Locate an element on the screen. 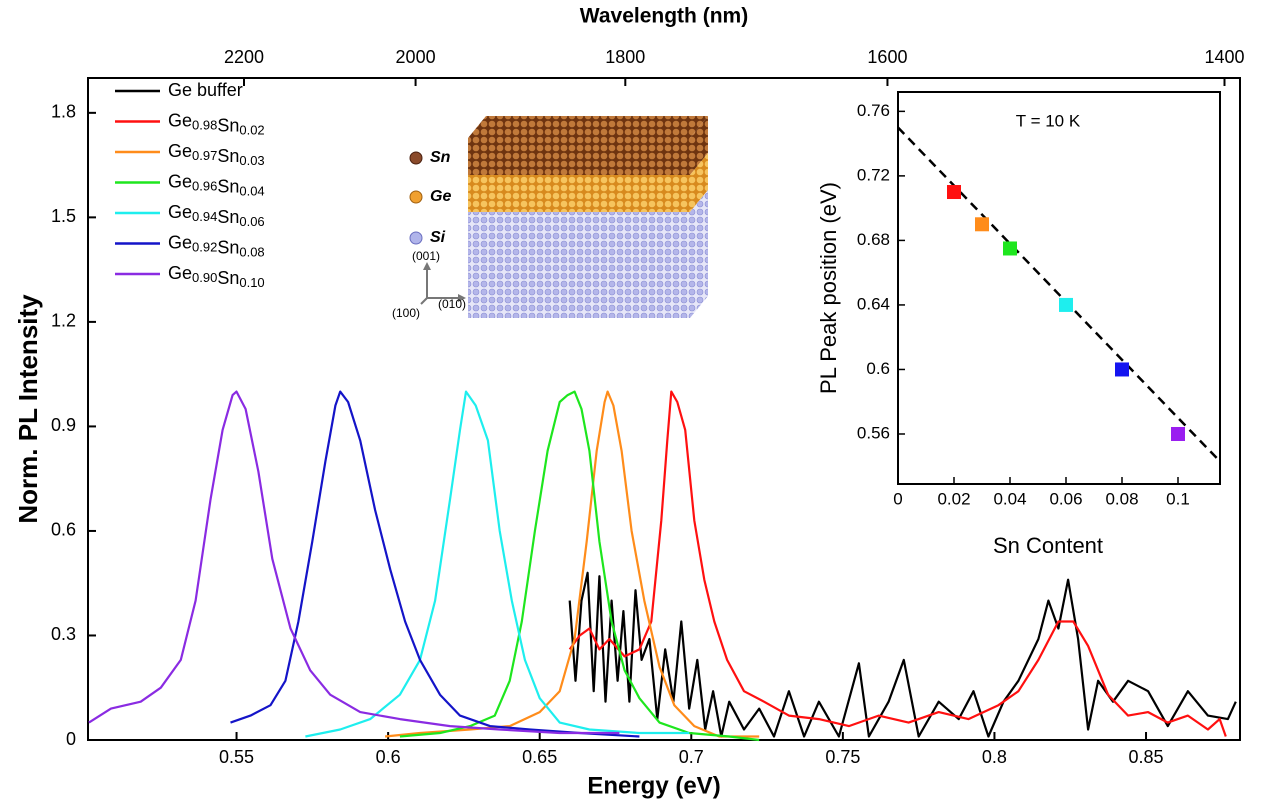 The width and height of the screenshot is (1267, 807). axis-label: (001) is located at coordinates (426, 256).